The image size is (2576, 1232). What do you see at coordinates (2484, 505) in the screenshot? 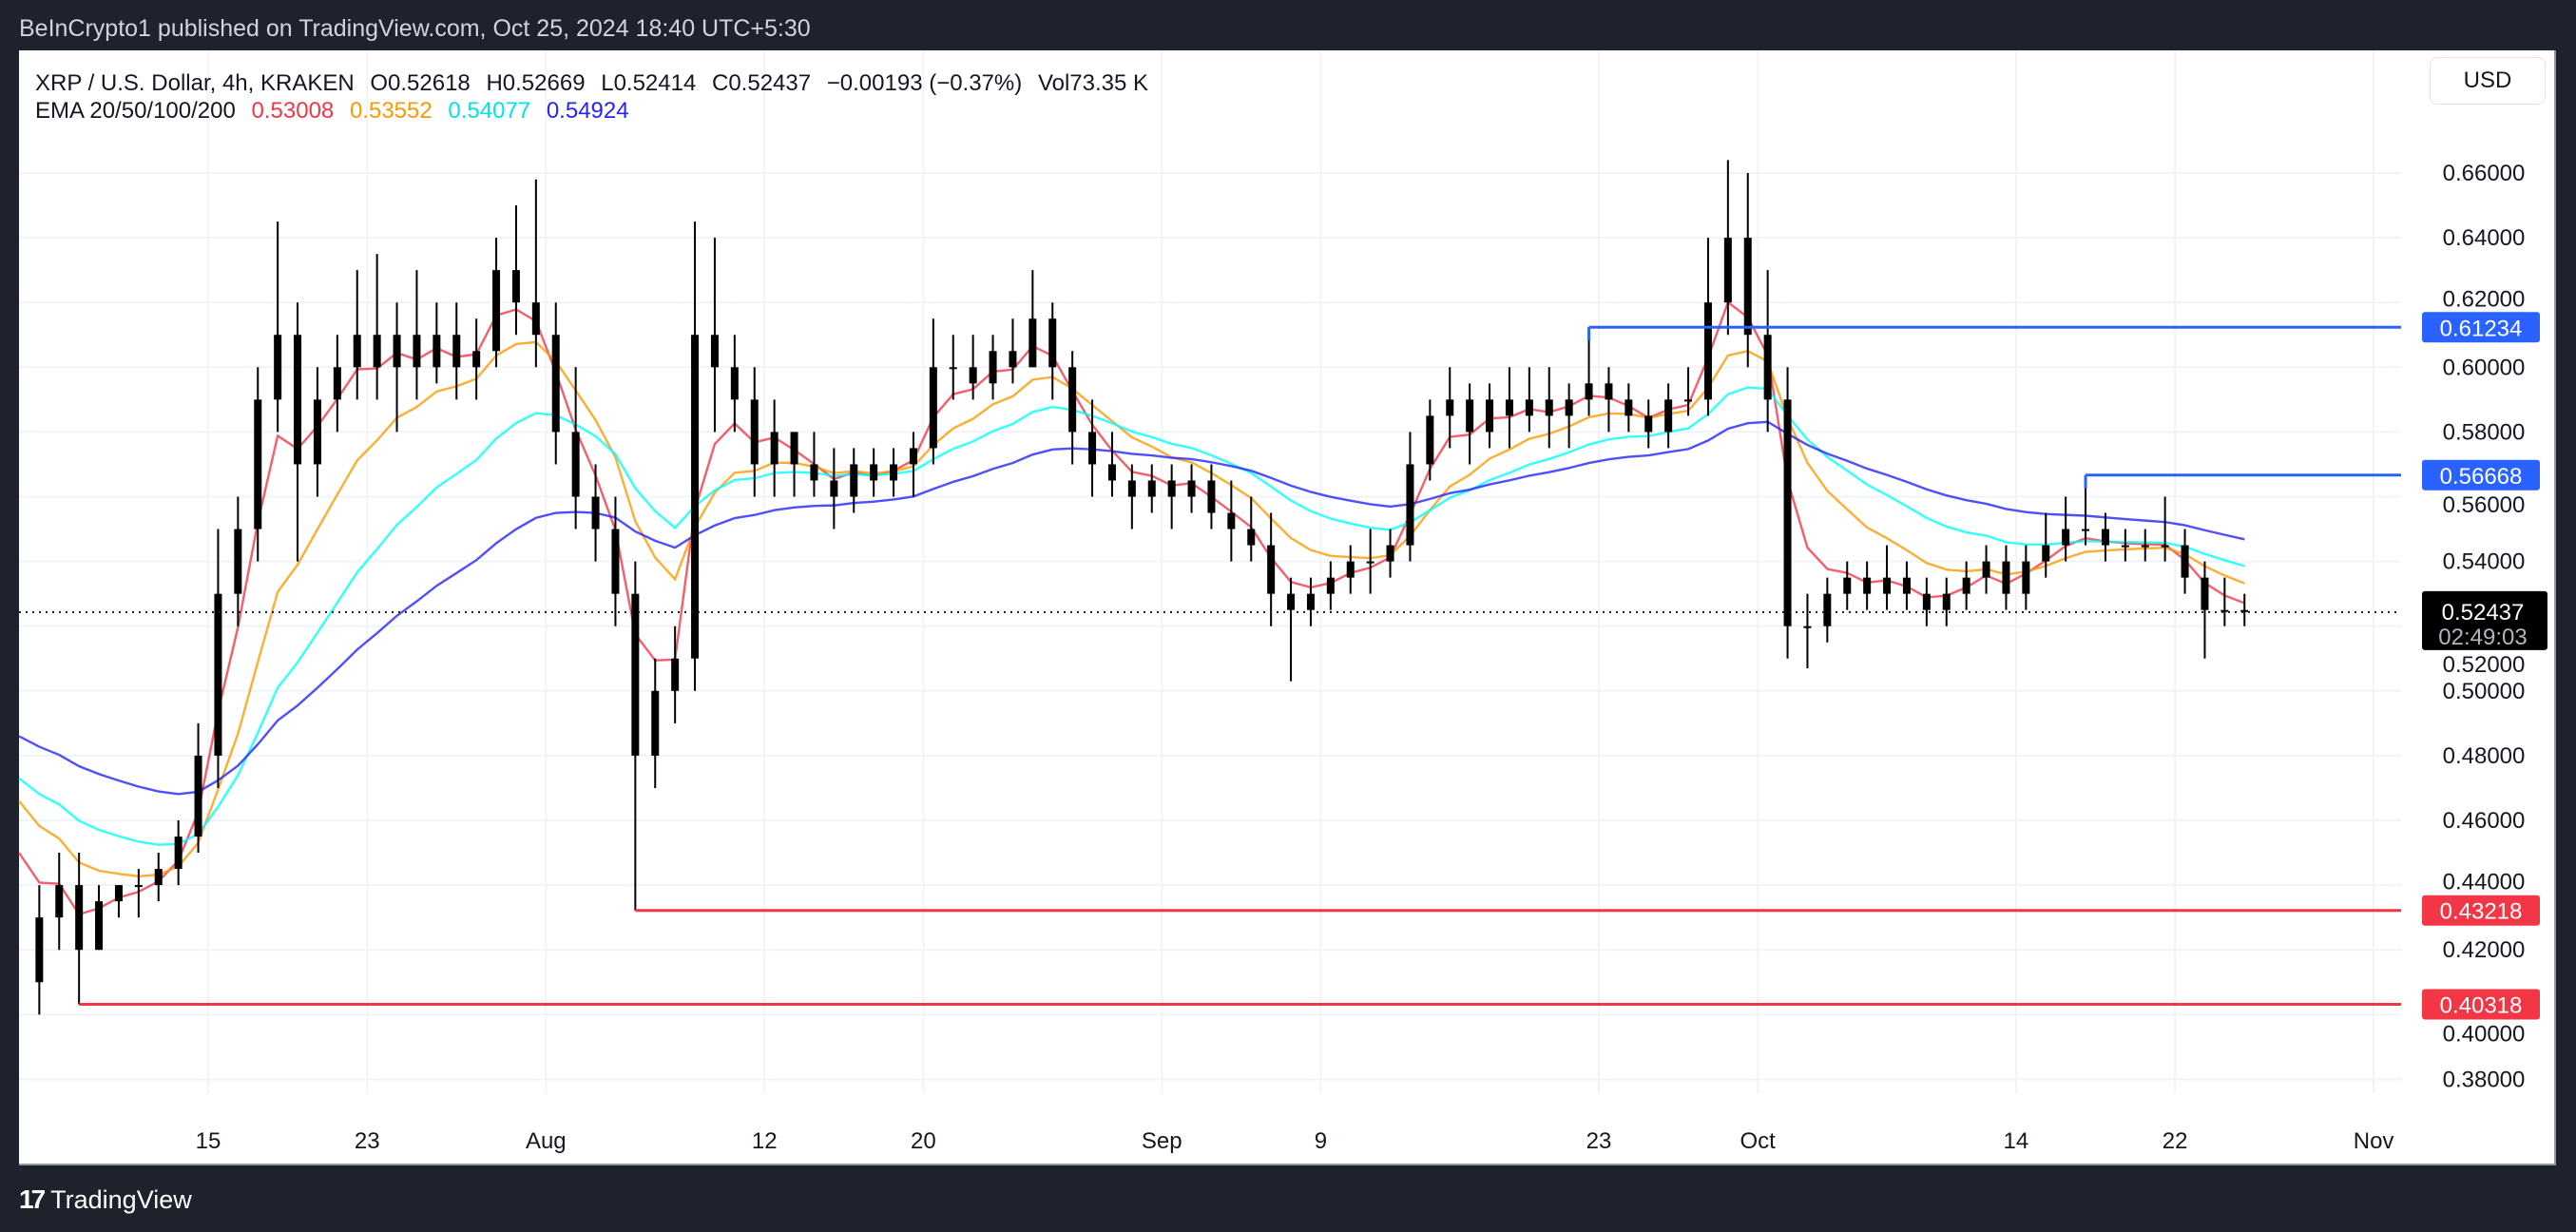
I see `y-tick-label: 0.56000` at bounding box center [2484, 505].